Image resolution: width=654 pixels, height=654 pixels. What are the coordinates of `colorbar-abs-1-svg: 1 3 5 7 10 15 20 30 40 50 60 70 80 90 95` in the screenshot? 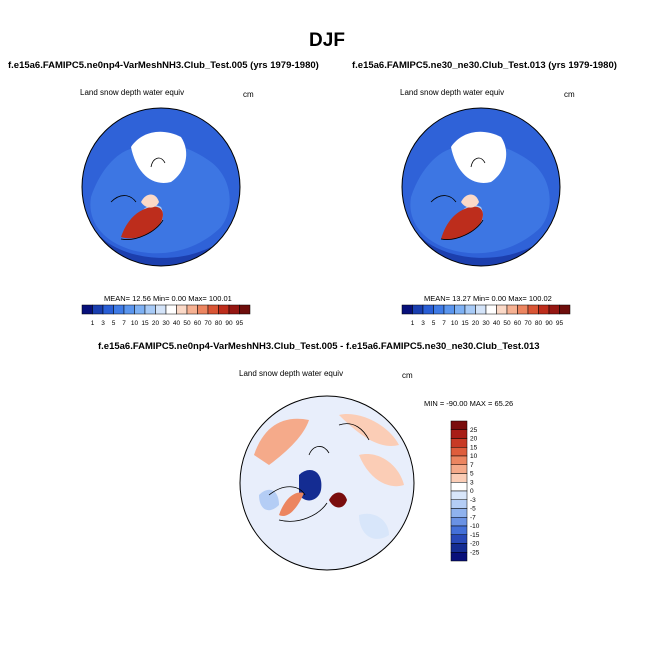 It's located at (166, 315).